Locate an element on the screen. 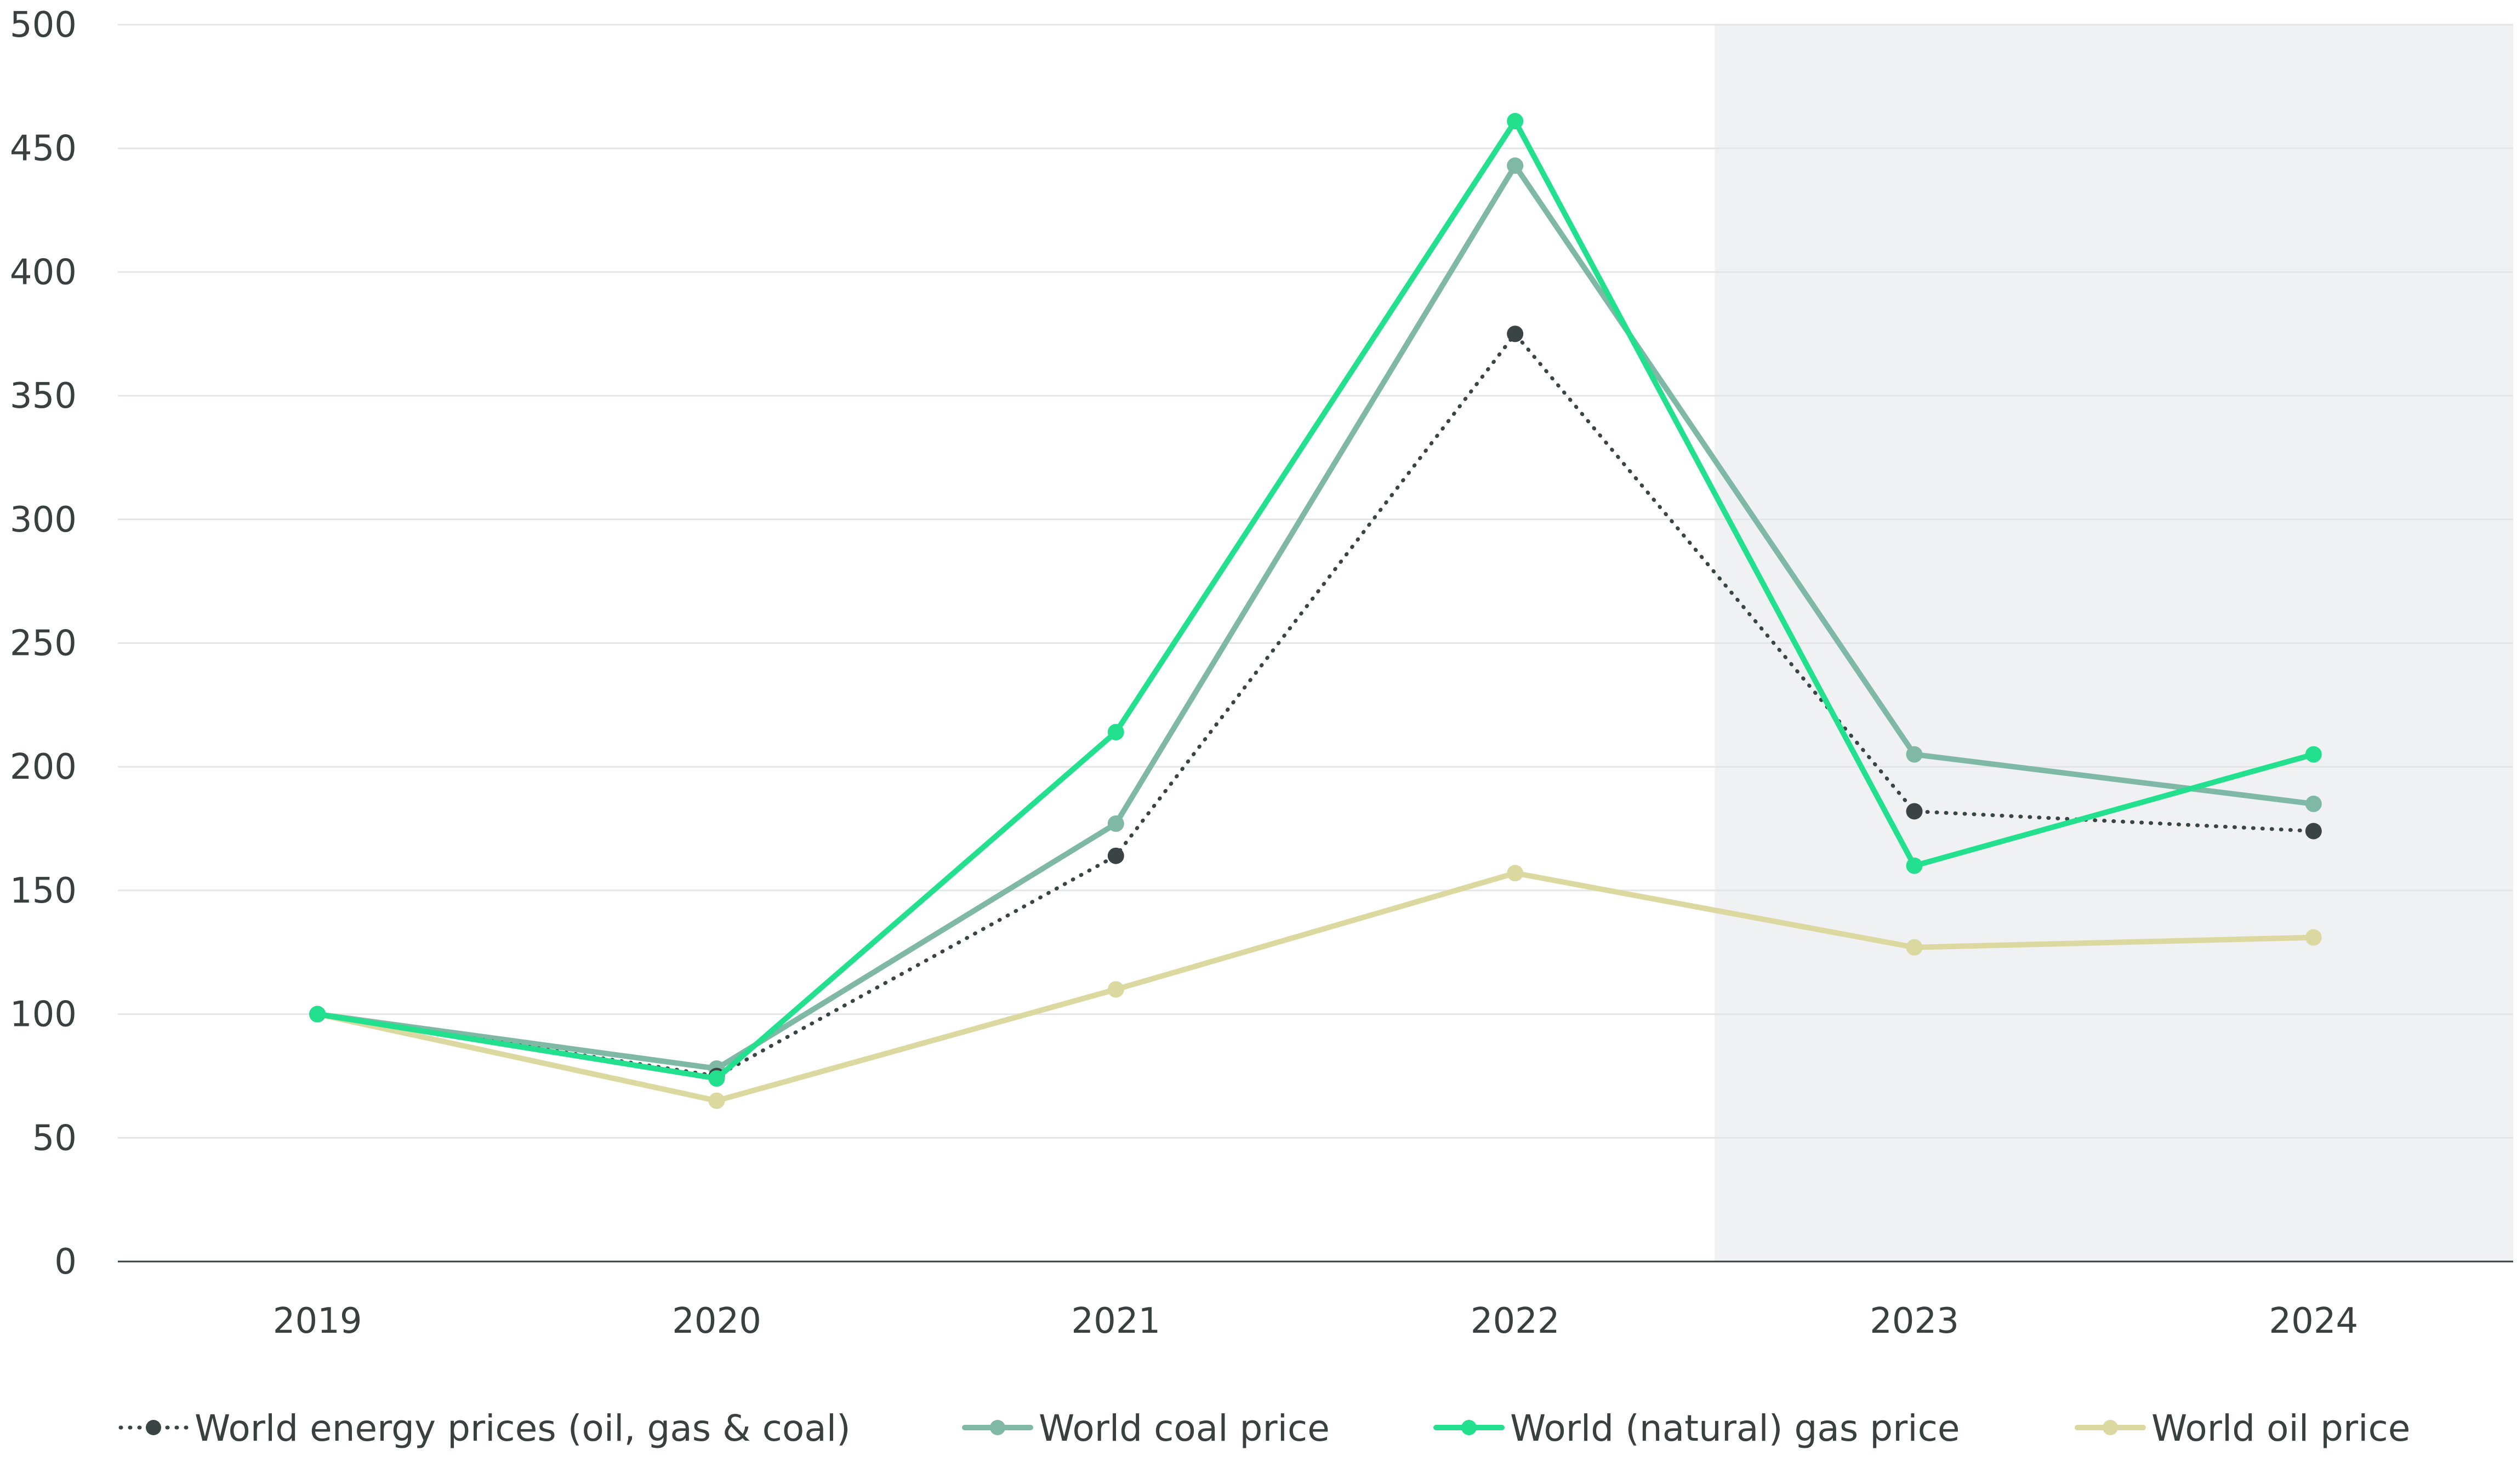  x-tick-label: 2024 is located at coordinates (2314, 1321).